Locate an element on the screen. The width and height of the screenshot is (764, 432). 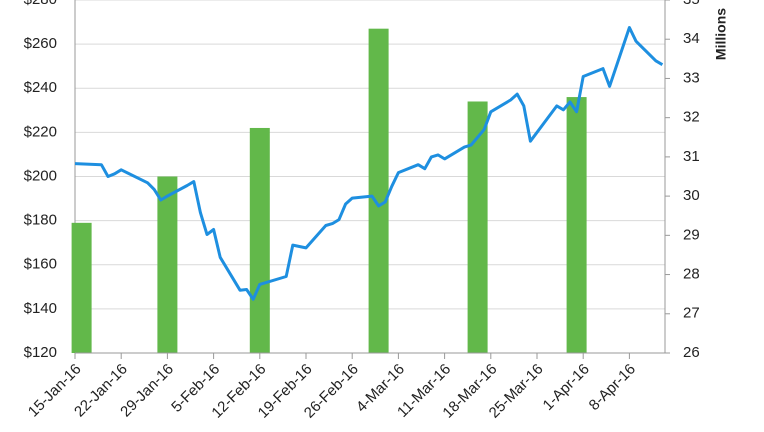
y-tick-label: $120 is located at coordinates (40, 352).